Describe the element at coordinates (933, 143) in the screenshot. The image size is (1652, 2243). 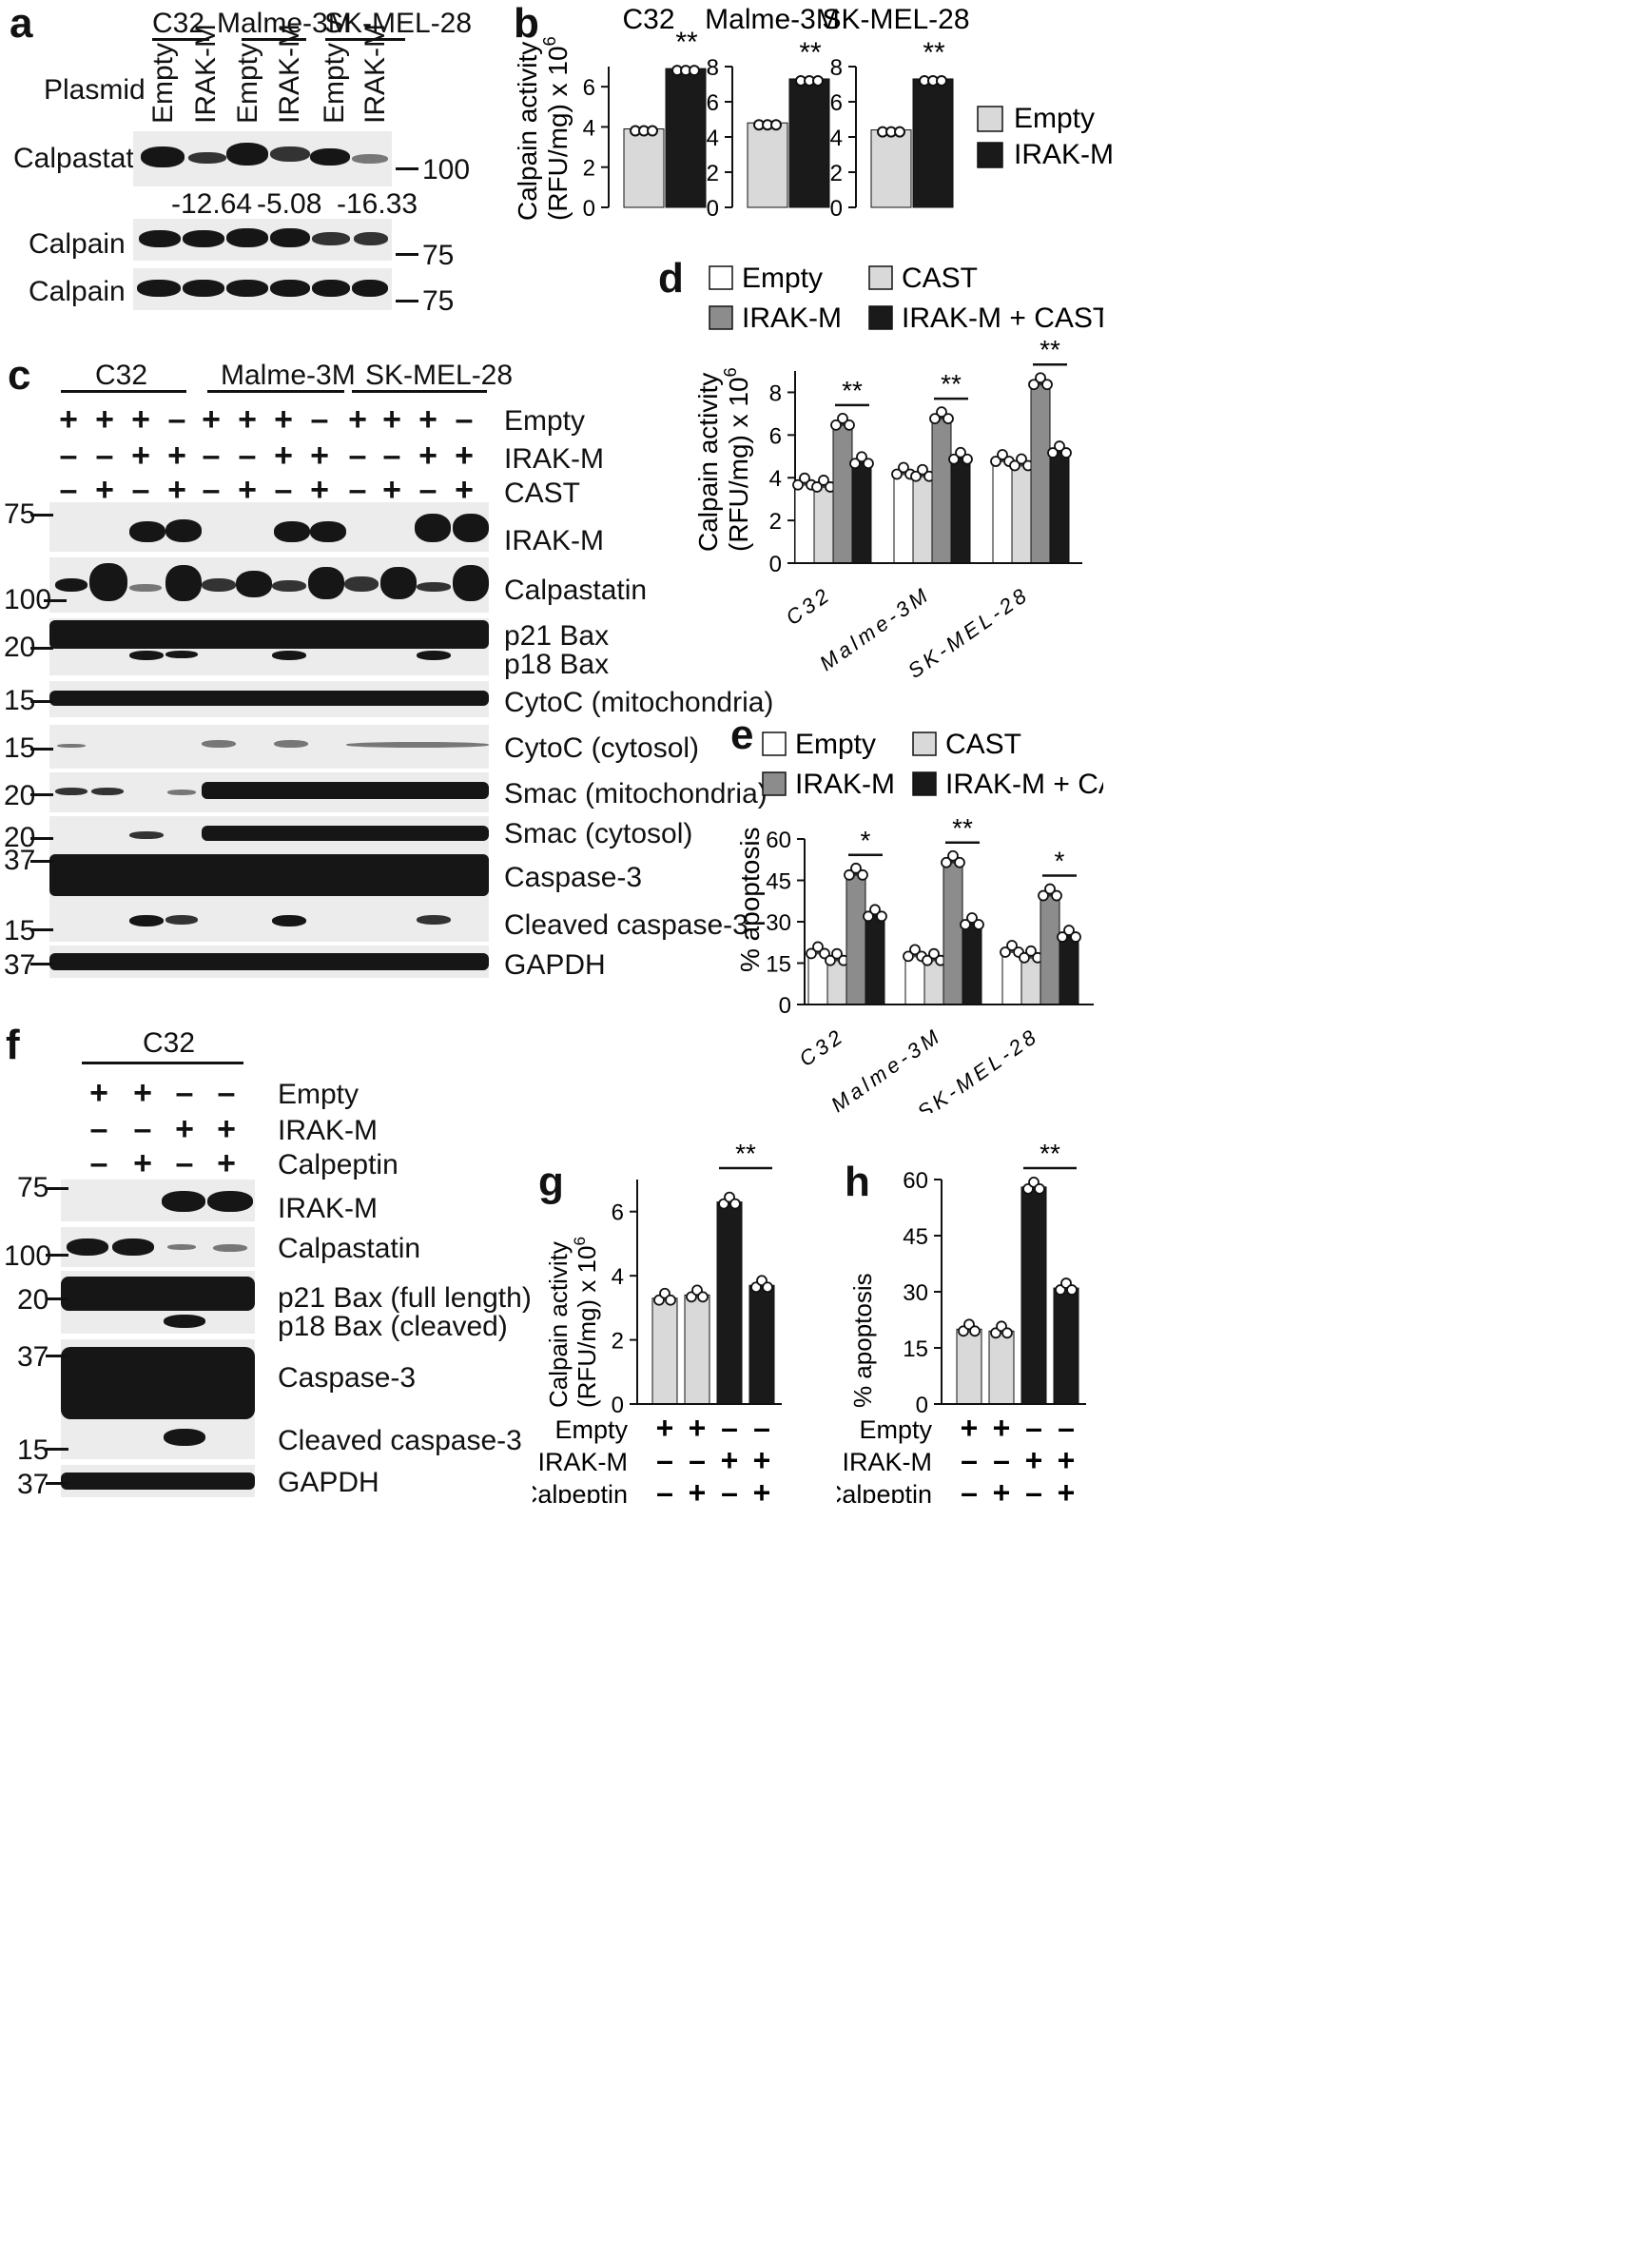
I see `bar-irak-m` at that location.